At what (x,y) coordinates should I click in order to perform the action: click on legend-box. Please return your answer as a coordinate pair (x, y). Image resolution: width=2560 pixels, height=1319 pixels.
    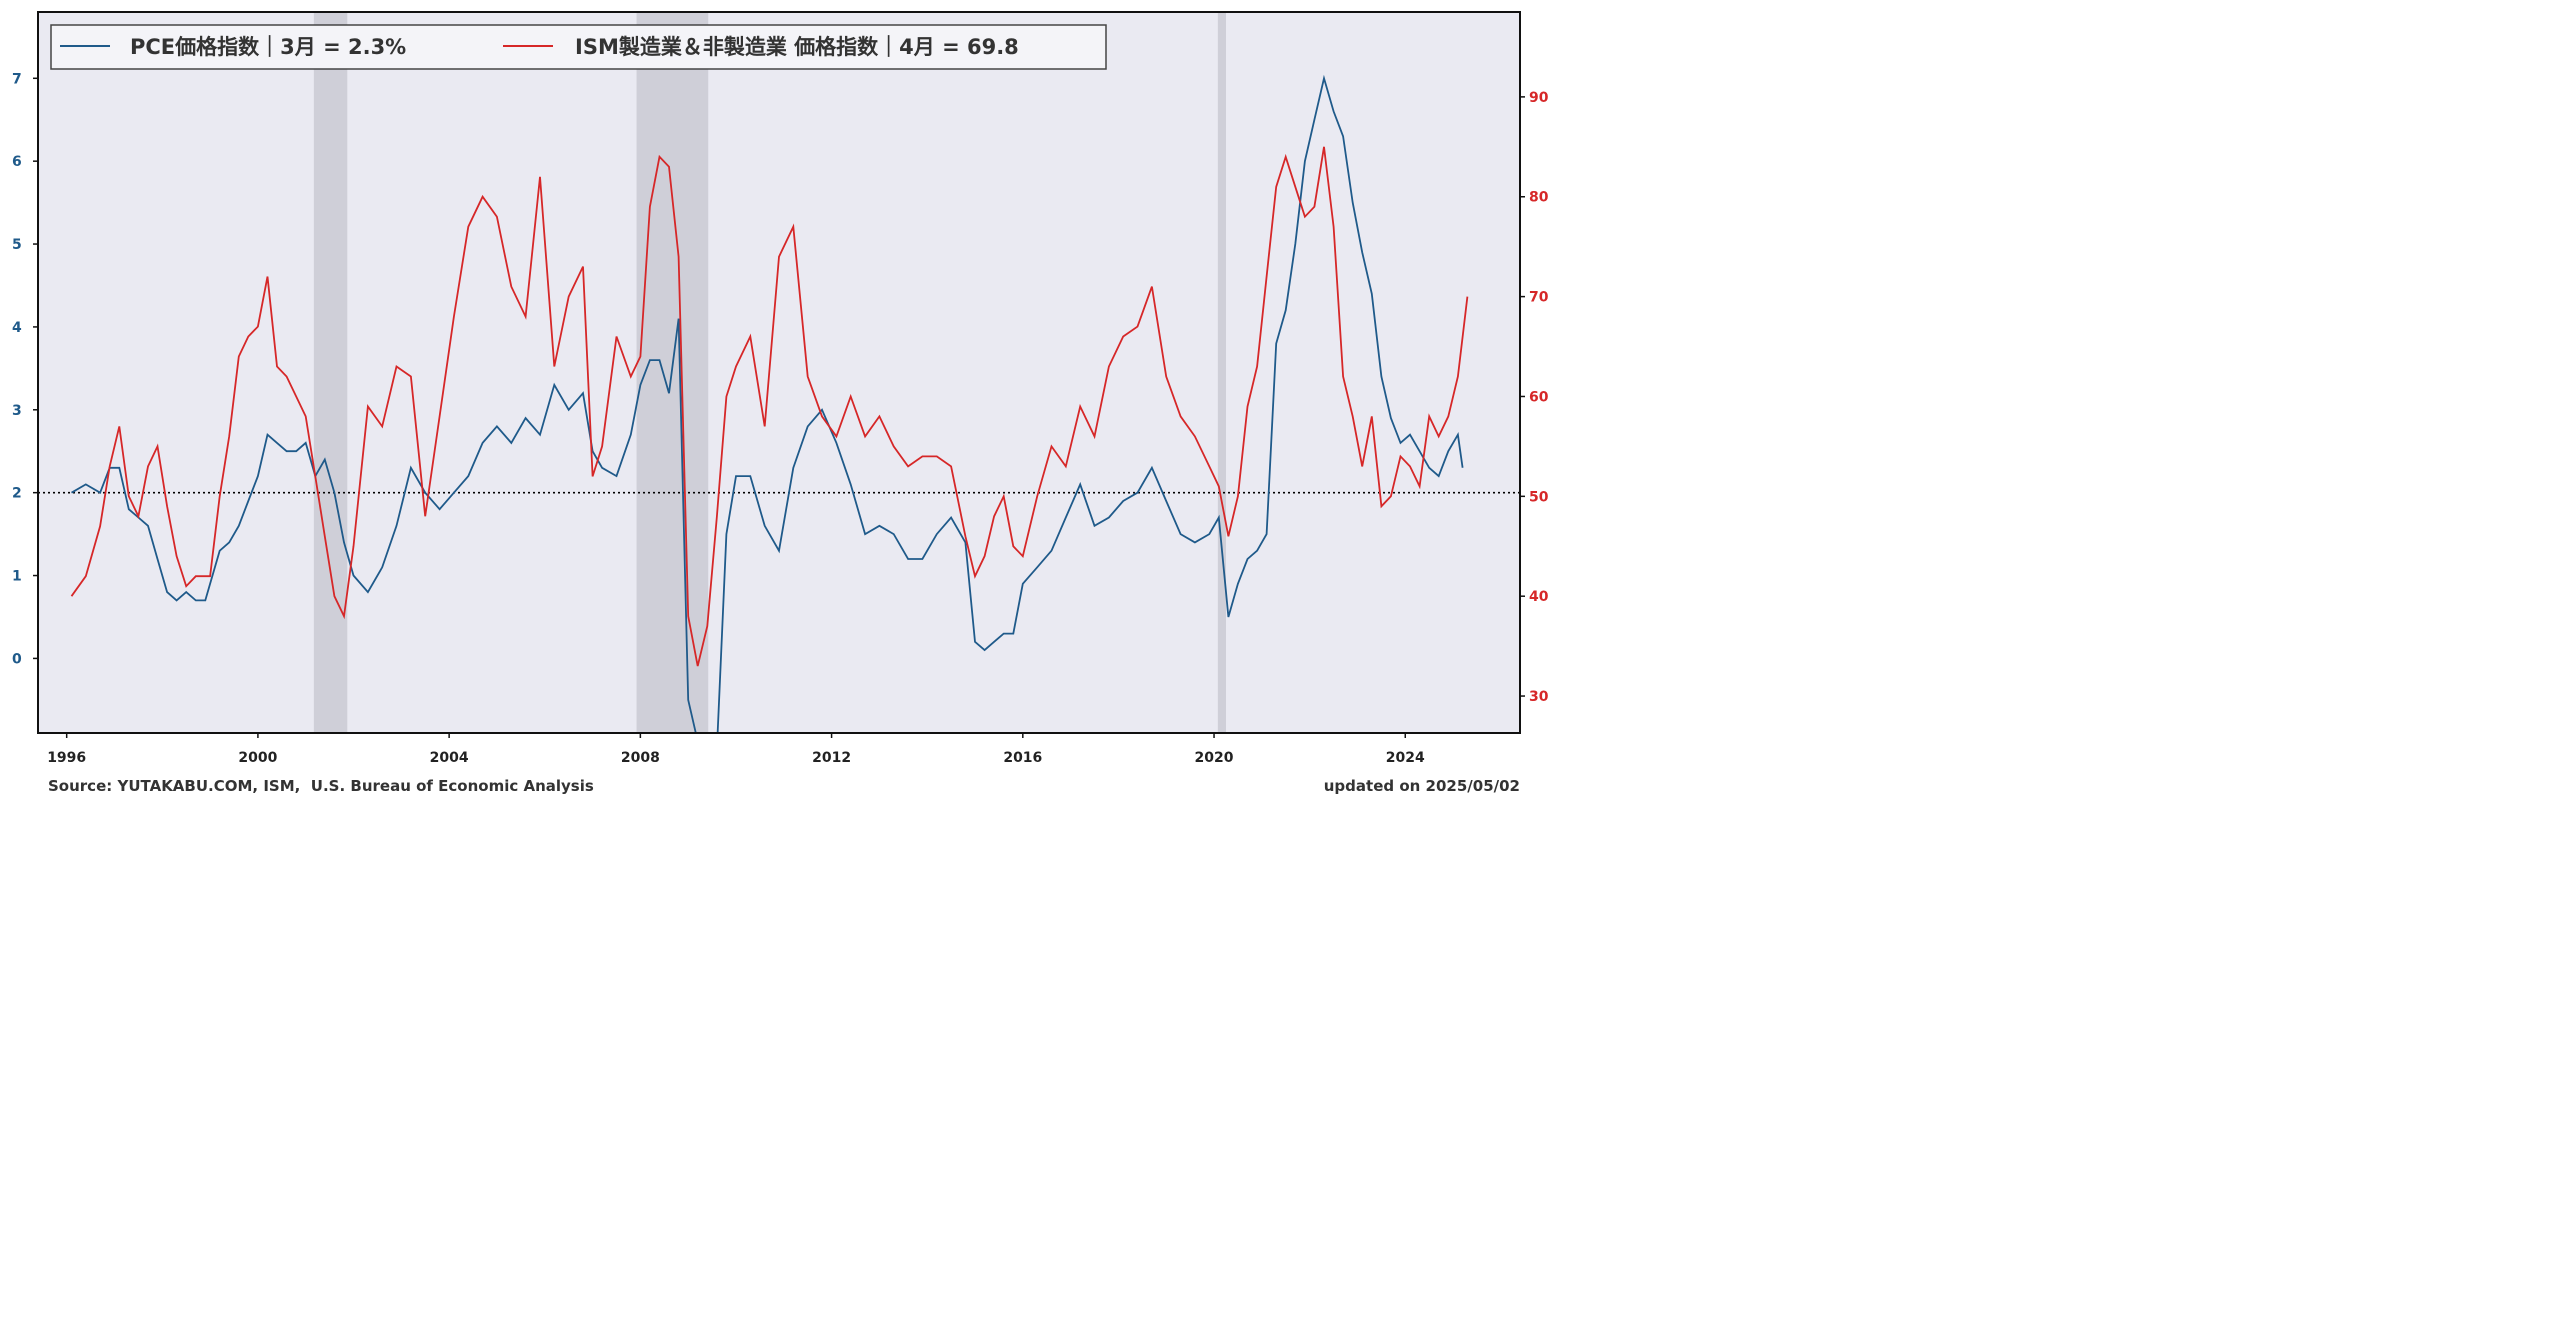
    Looking at the image, I should click on (578, 47).